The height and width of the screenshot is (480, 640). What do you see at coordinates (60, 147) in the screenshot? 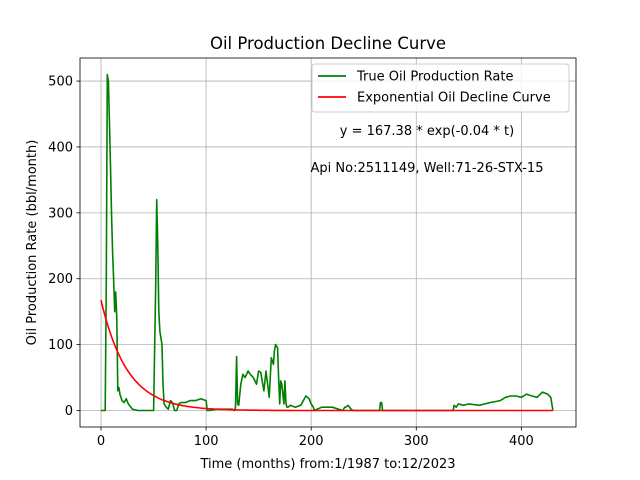
I see `y-tick-label: 400` at bounding box center [60, 147].